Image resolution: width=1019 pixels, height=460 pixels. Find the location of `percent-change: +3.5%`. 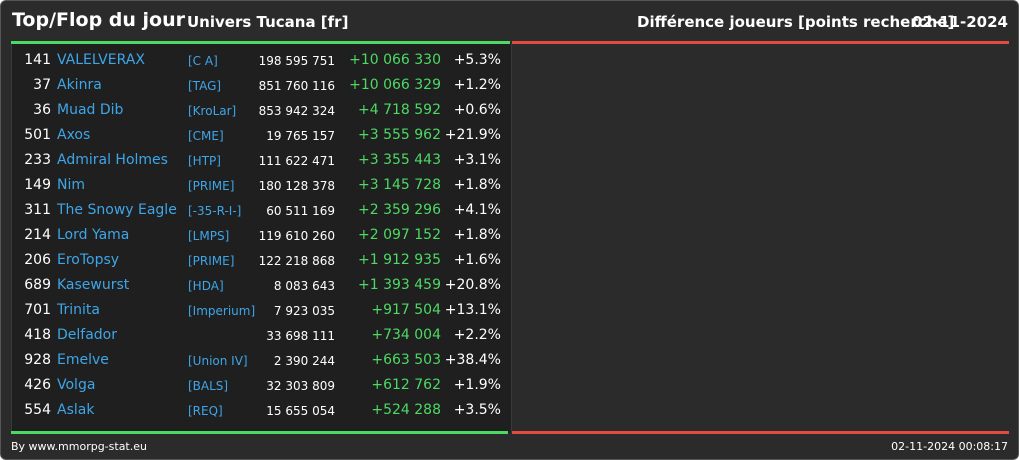

percent-change: +3.5% is located at coordinates (477, 410).